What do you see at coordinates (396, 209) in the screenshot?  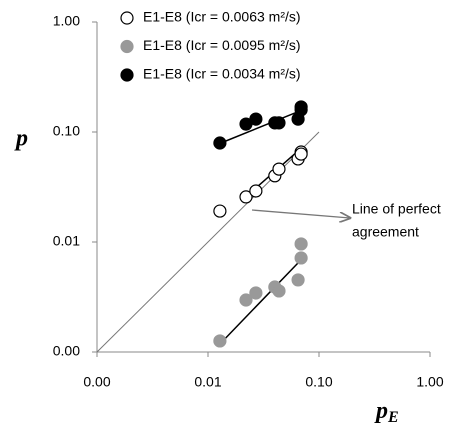 I see `annotation-line: Line of perfect` at bounding box center [396, 209].